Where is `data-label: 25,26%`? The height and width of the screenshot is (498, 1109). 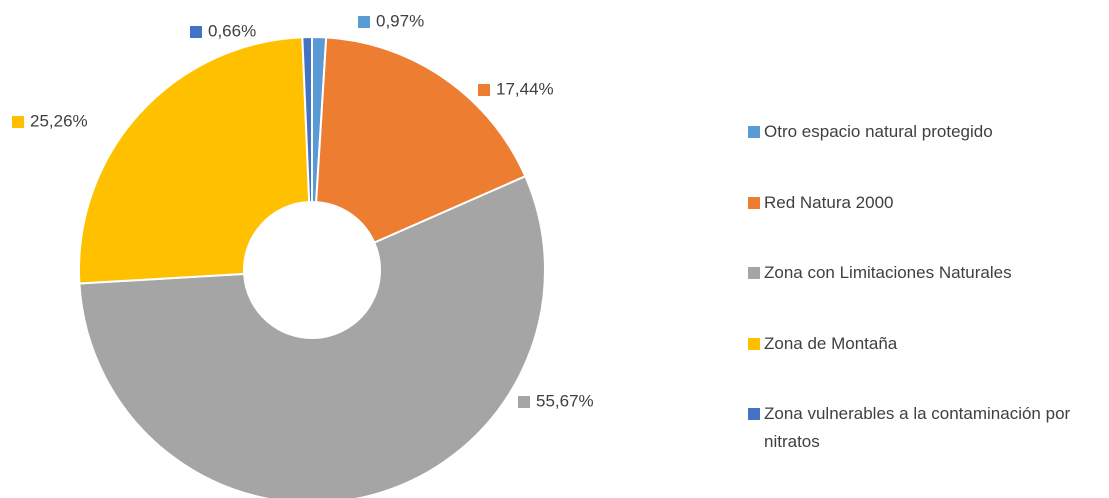 data-label: 25,26% is located at coordinates (59, 120).